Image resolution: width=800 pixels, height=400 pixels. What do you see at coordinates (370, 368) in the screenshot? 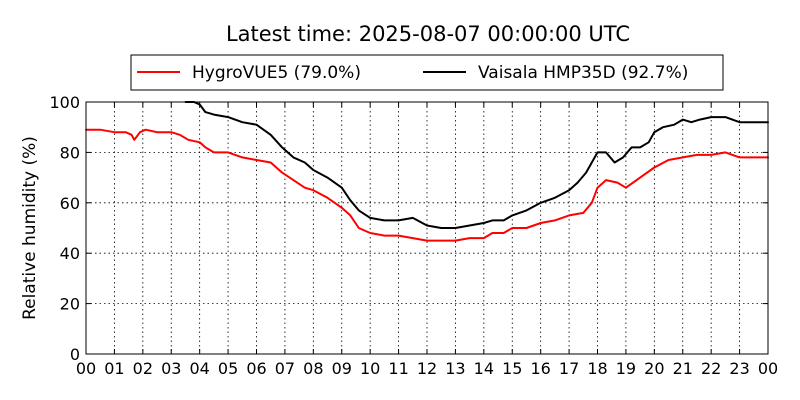
I see `x-tick-label: 10` at bounding box center [370, 368].